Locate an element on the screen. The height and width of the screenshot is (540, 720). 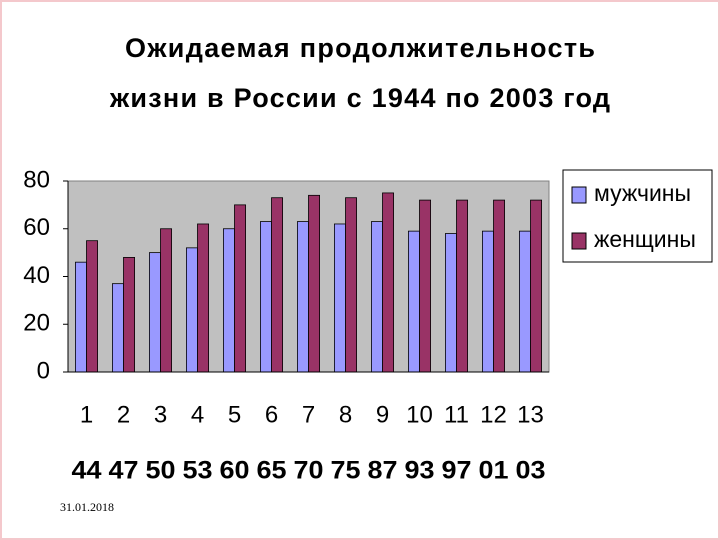
year-label: 01 is located at coordinates (494, 471).